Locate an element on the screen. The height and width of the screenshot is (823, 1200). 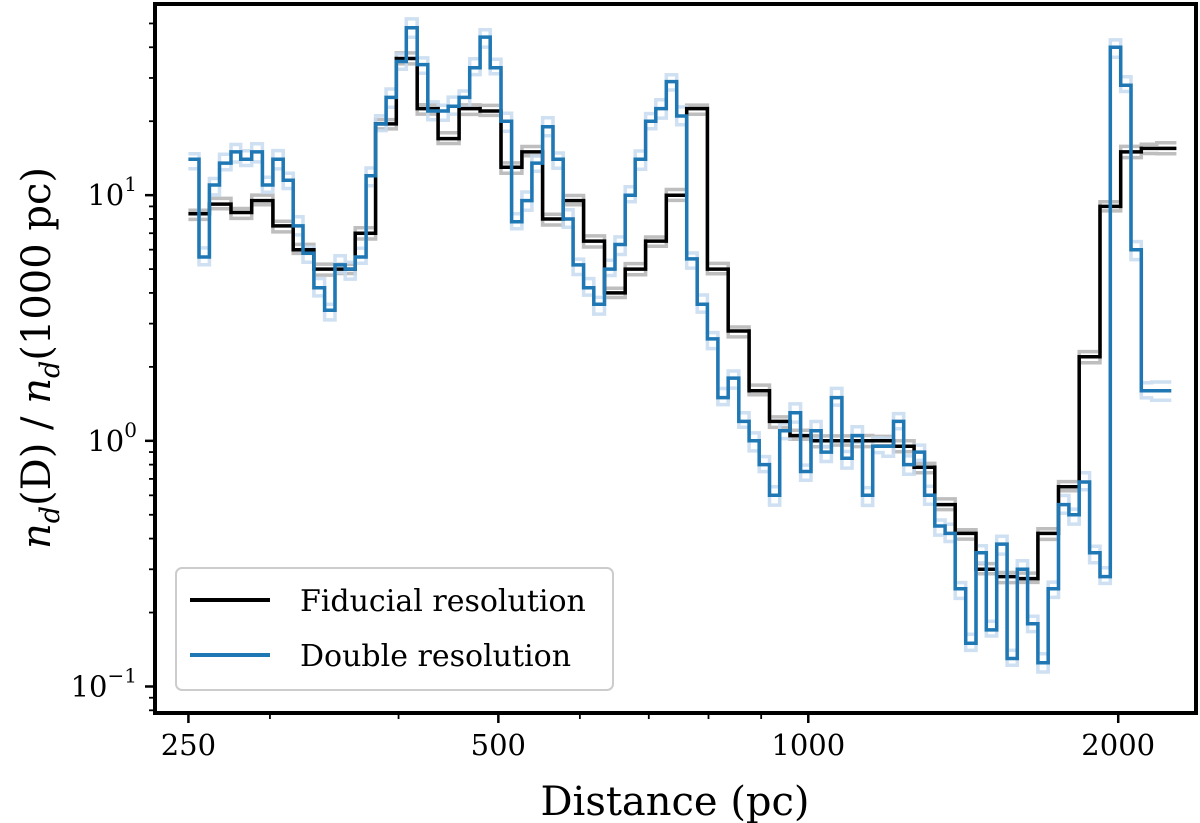
y-label-sub1: d is located at coordinates (50, 514).